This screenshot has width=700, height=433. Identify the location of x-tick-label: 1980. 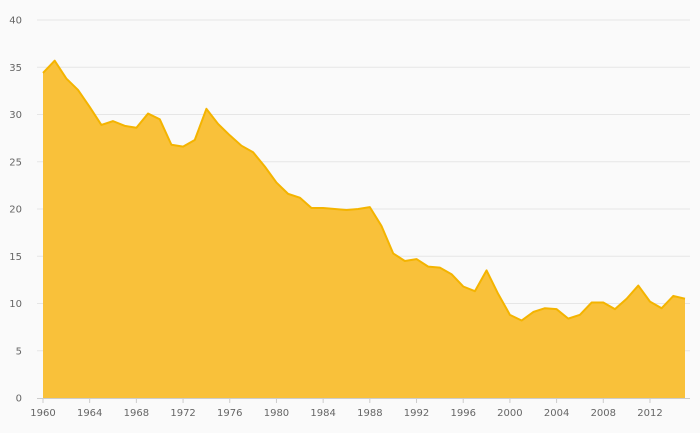
(276, 413).